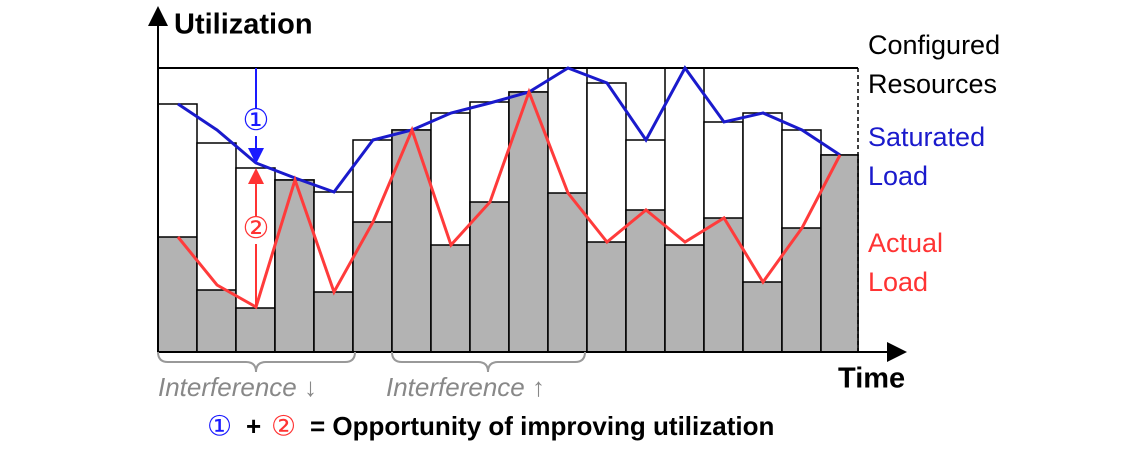  I want to click on y-axis-label: Utilization, so click(243, 25).